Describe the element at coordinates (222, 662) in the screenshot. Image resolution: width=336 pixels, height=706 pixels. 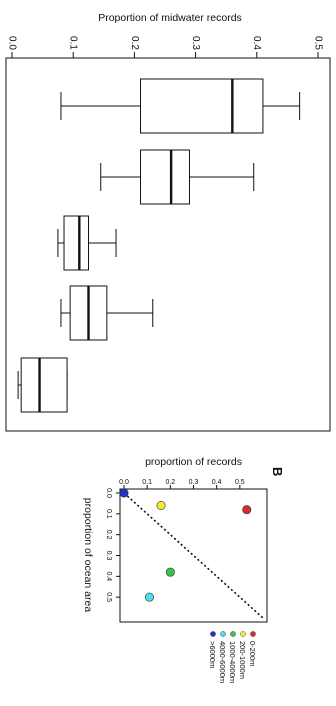
I see `legend-label: 4000-6000m` at that location.